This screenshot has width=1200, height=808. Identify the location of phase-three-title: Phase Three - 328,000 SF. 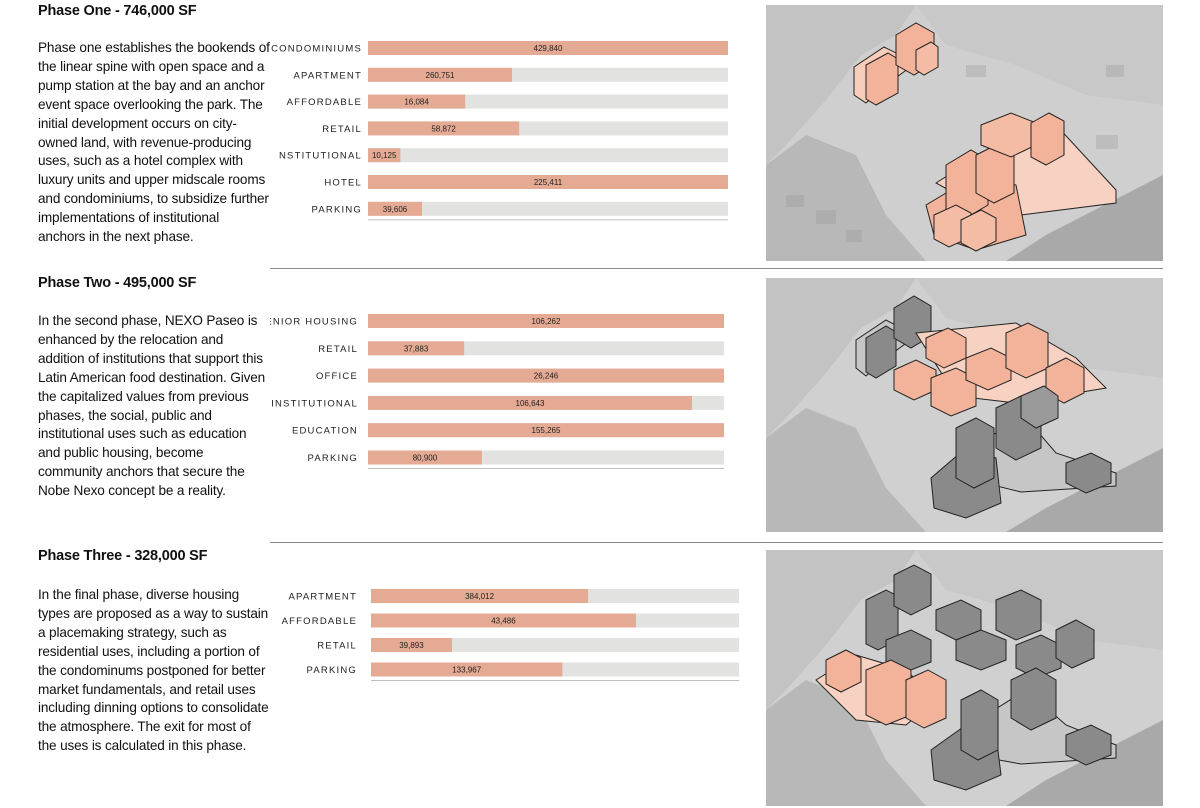
(123, 556).